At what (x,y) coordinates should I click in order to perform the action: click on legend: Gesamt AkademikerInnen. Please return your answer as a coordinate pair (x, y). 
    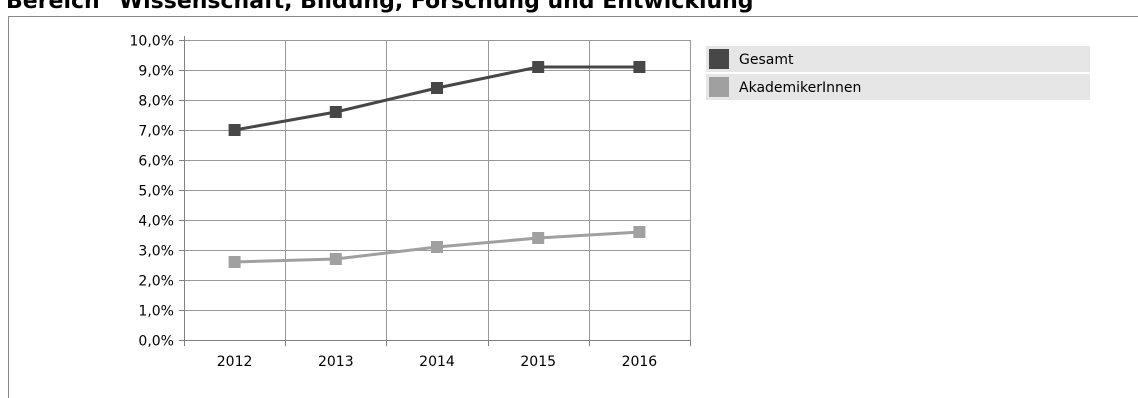
    Looking at the image, I should click on (898, 73).